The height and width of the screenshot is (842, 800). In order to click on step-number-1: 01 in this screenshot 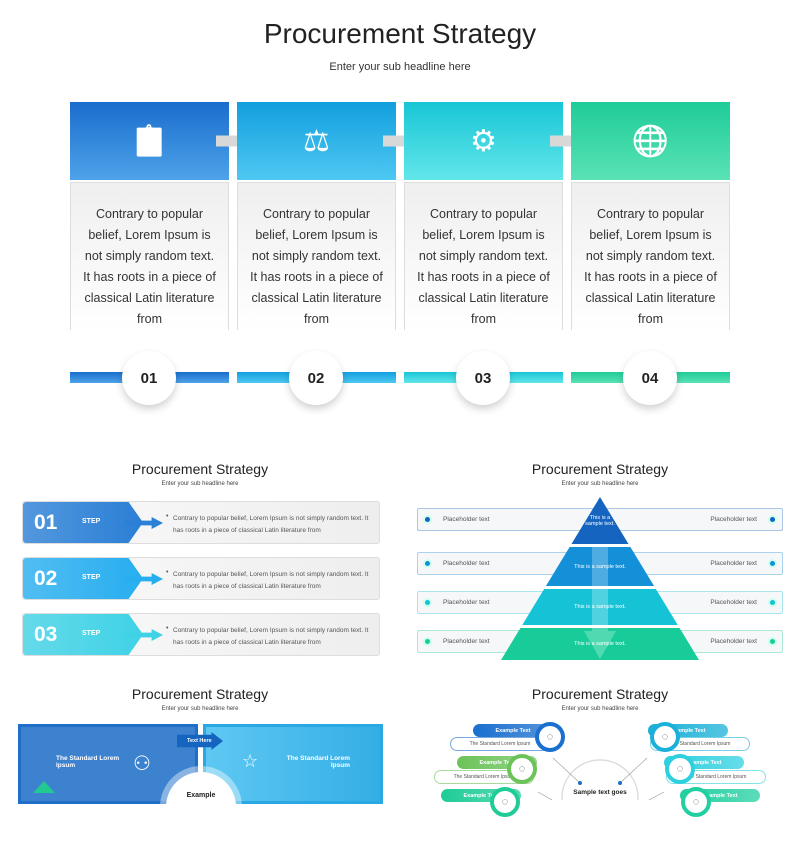, I will do `click(149, 378)`.